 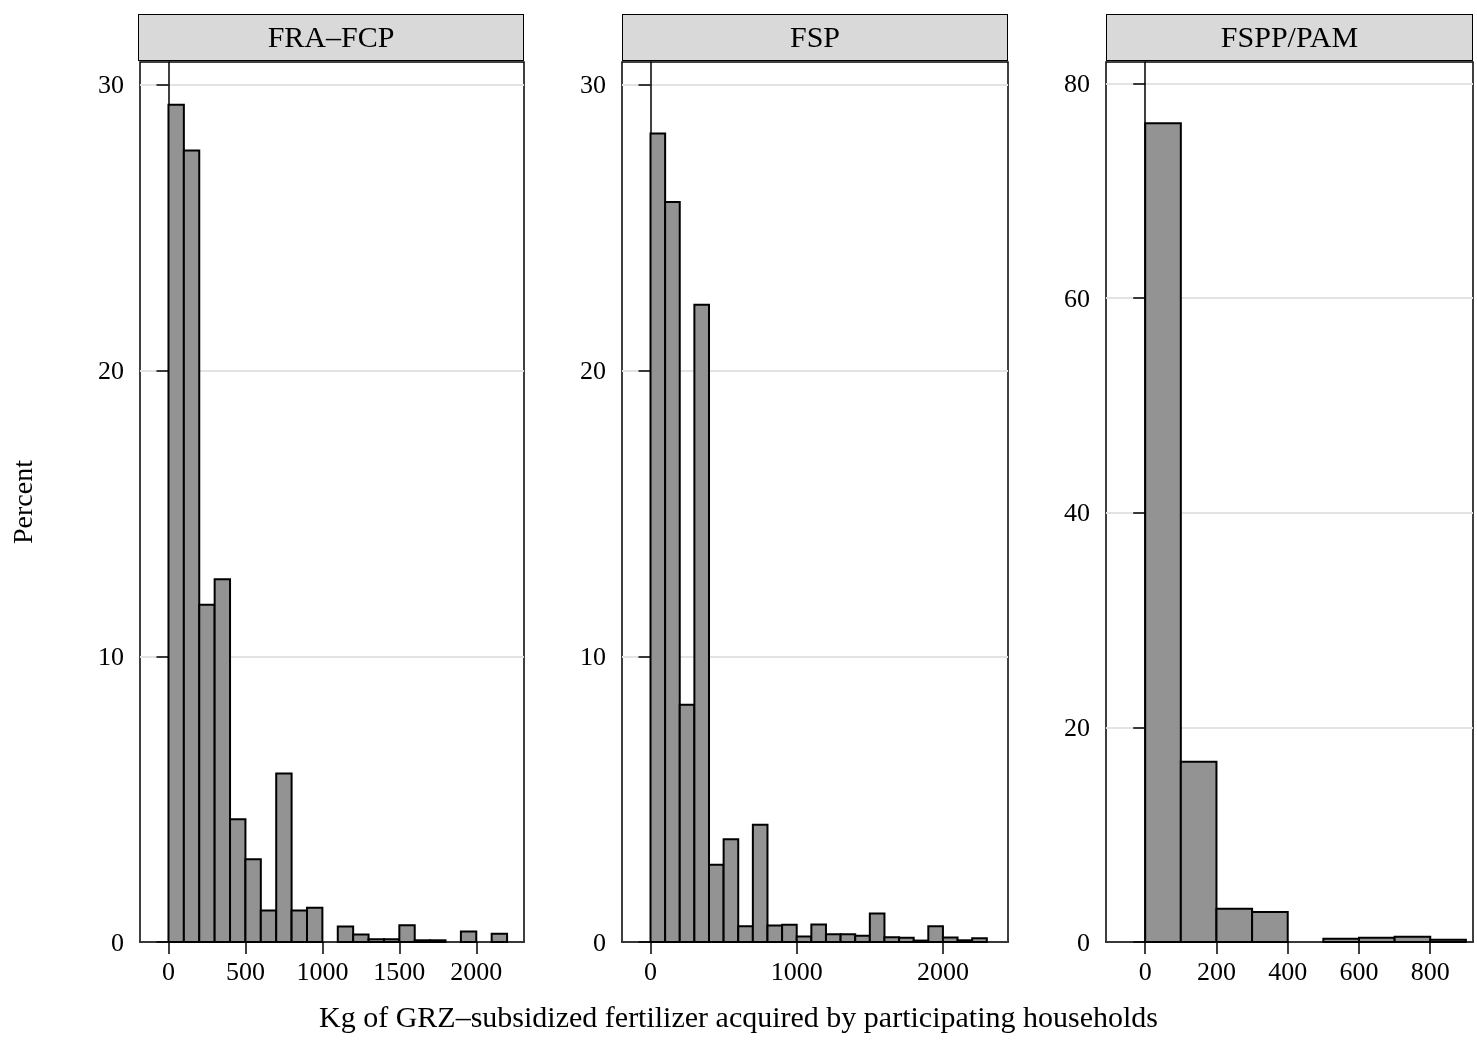 What do you see at coordinates (399, 971) in the screenshot?
I see `x-tick-label: 1500` at bounding box center [399, 971].